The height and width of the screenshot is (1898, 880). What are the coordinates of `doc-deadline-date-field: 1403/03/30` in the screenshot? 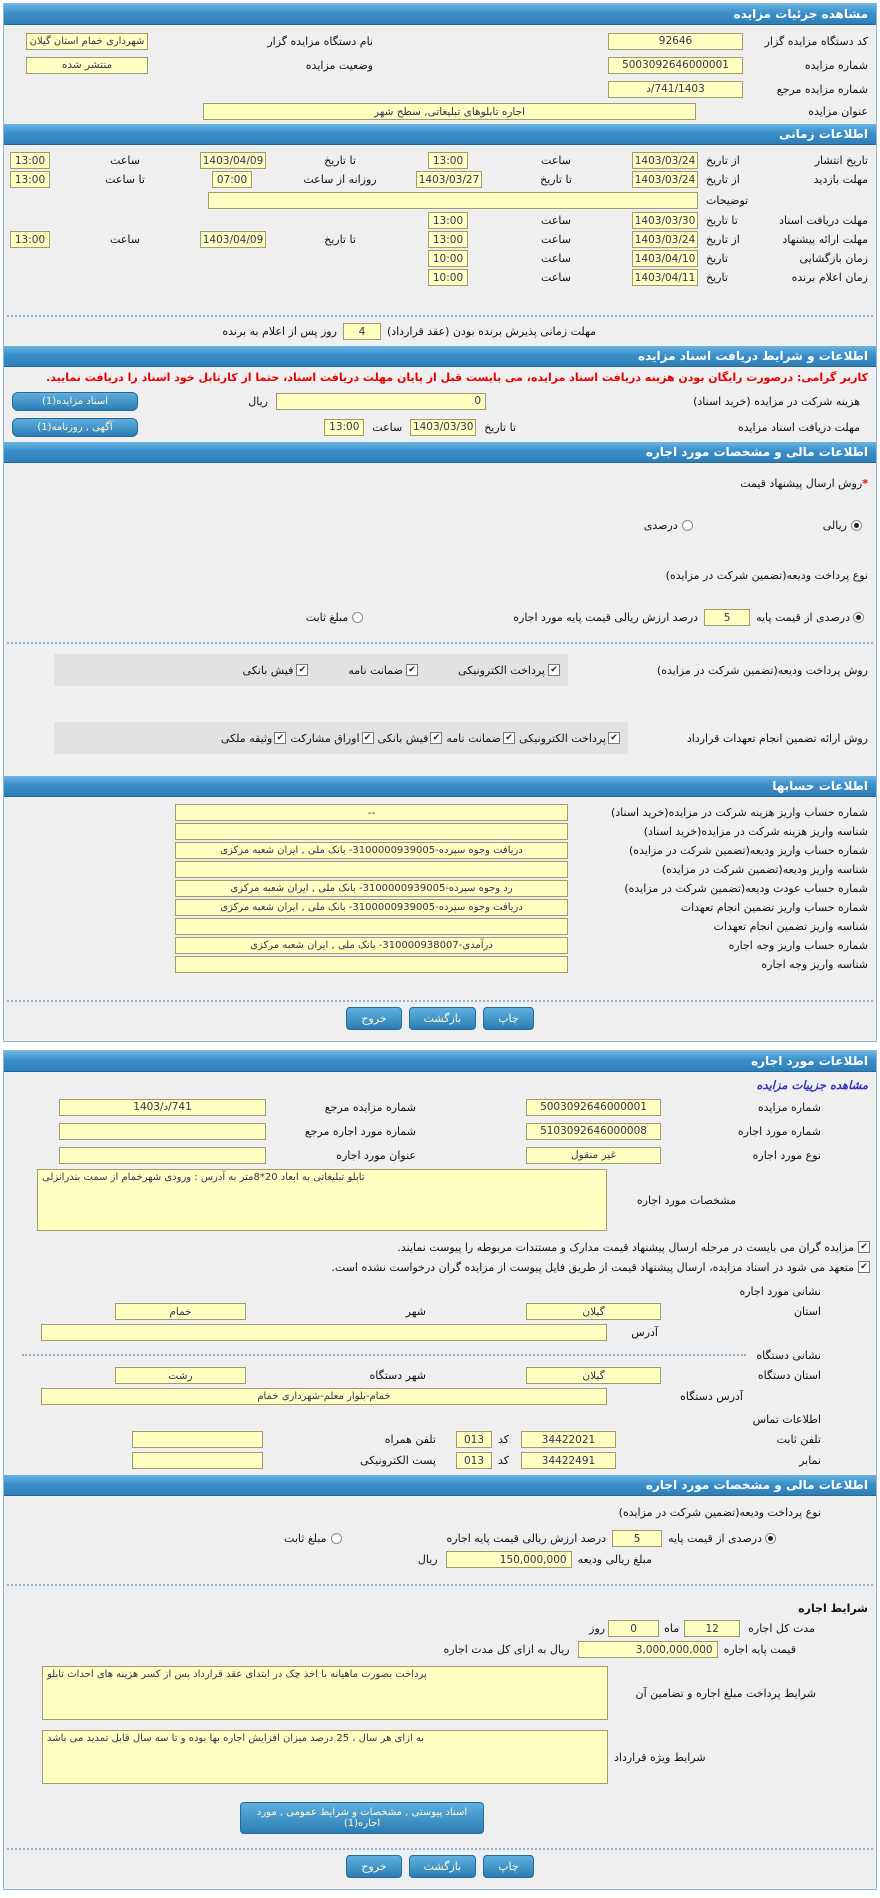 It's located at (443, 427).